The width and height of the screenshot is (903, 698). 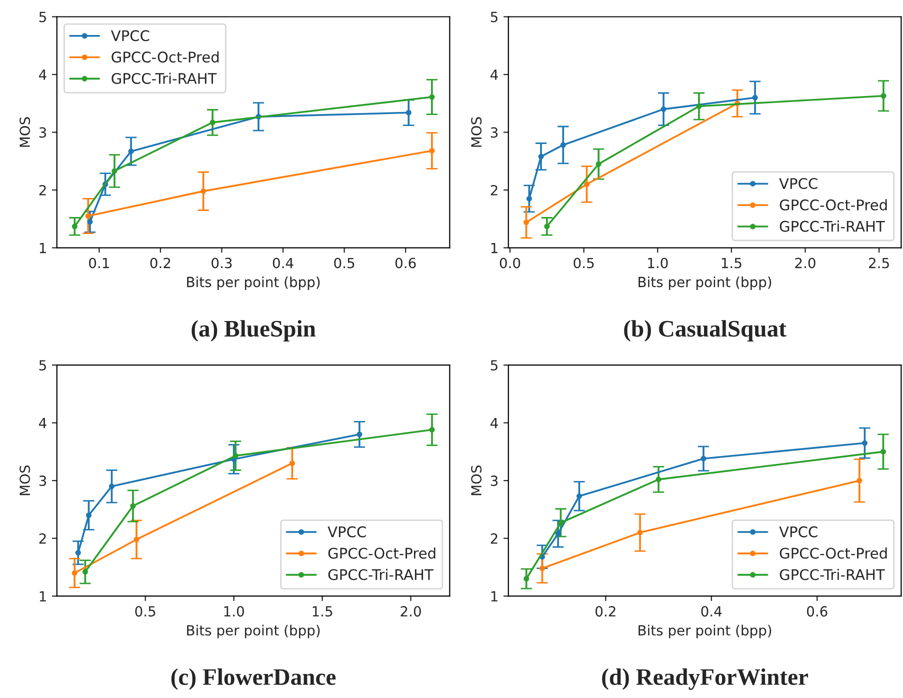 What do you see at coordinates (253, 679) in the screenshot?
I see `text: (c) FlowerDance` at bounding box center [253, 679].